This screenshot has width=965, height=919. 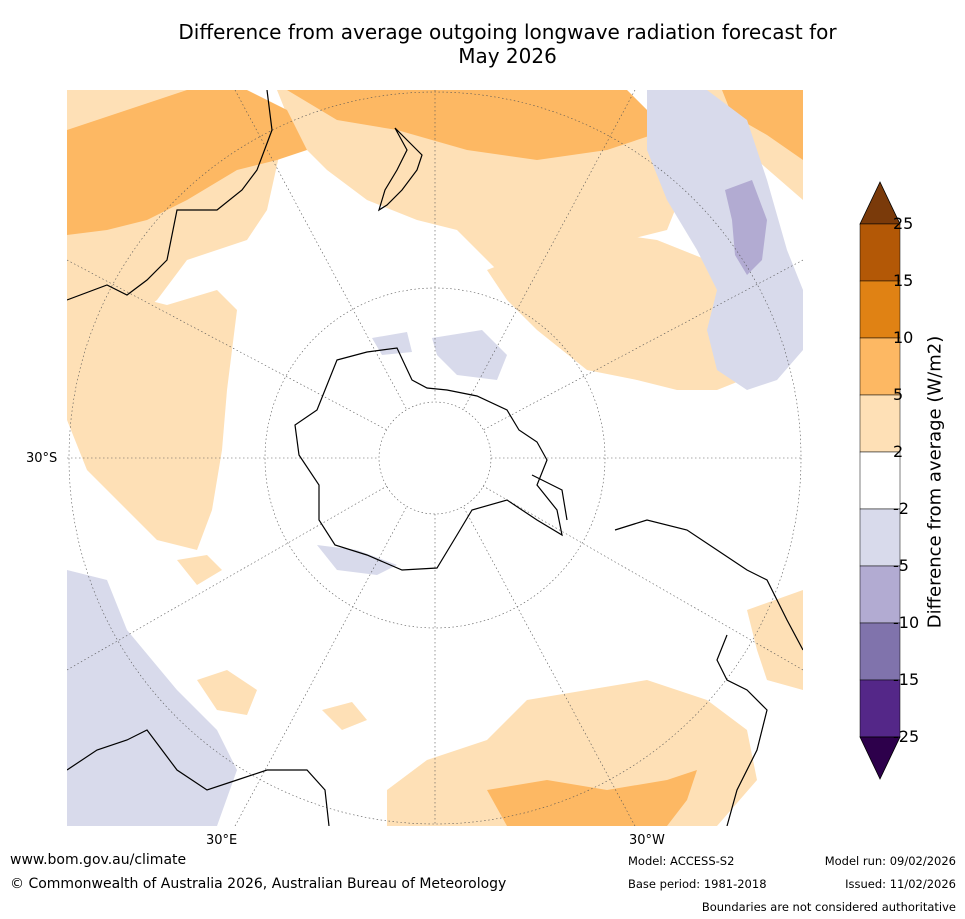 I want to click on africa-coastline, so click(x=198, y=777).